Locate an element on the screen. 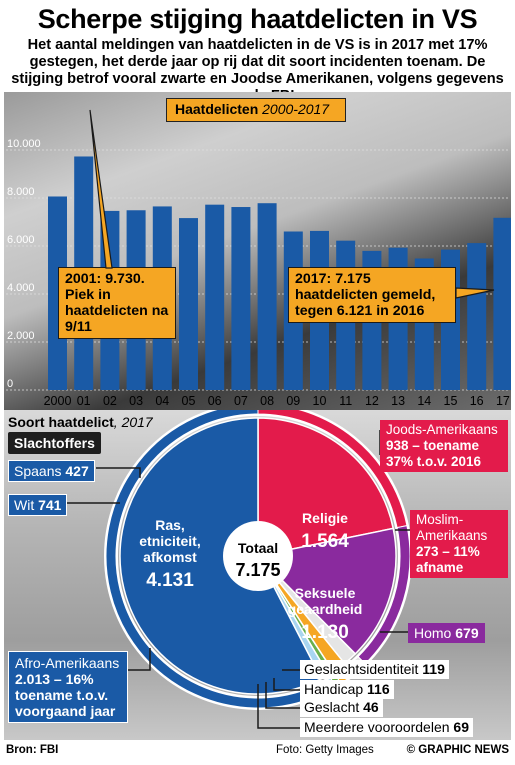 The width and height of the screenshot is (515, 765). victim-spaans: Spaans 427 is located at coordinates (51, 471).